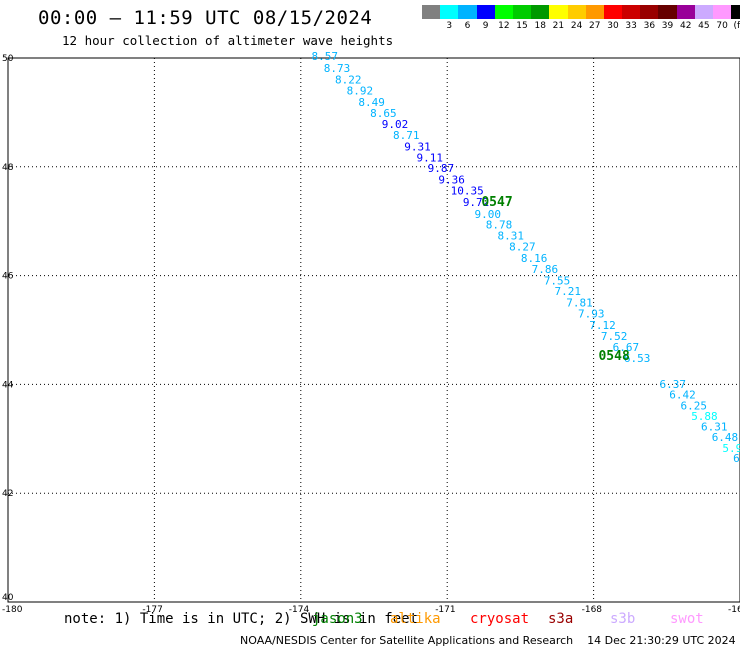  What do you see at coordinates (485, 26) in the screenshot?
I see `color-swatch-label: 9` at bounding box center [485, 26].